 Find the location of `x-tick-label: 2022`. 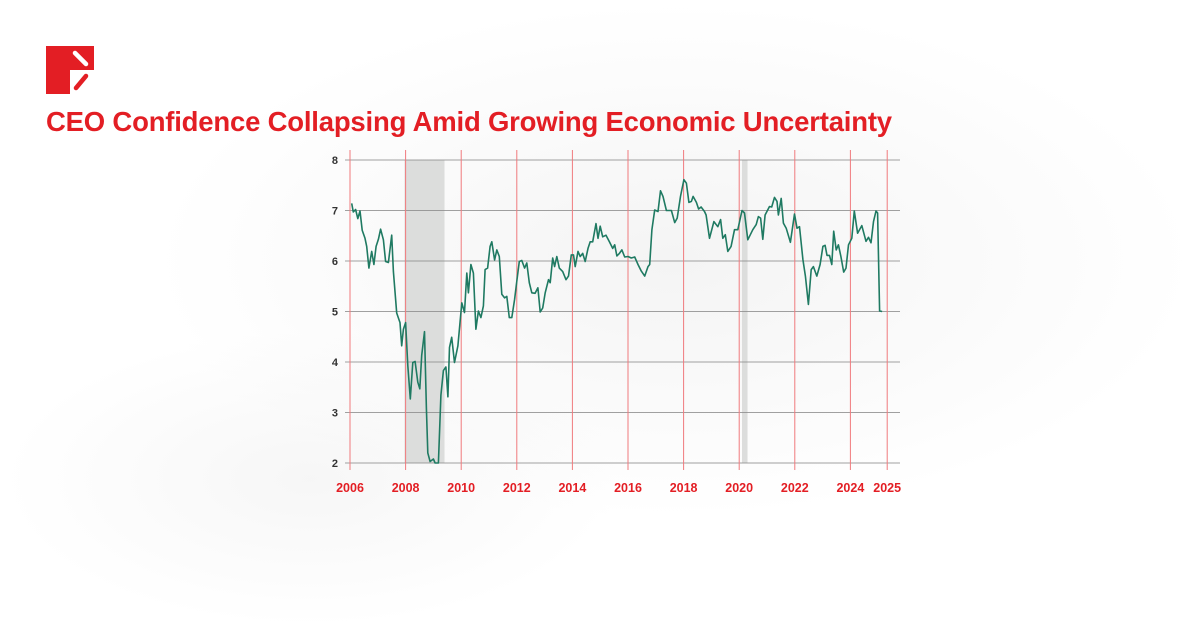

x-tick-label: 2022 is located at coordinates (795, 488).